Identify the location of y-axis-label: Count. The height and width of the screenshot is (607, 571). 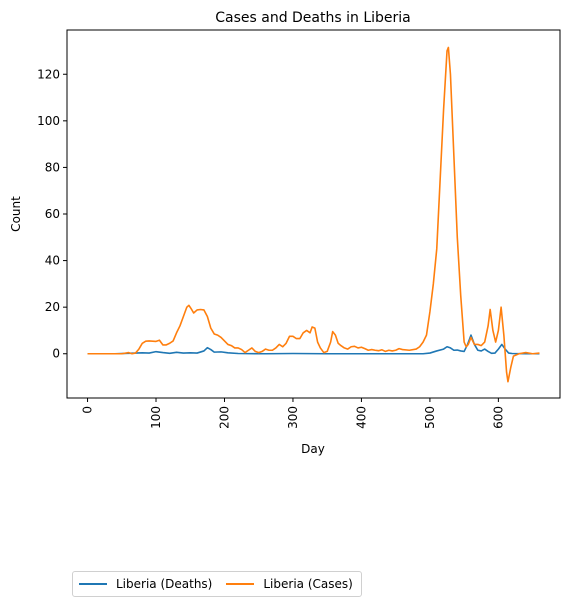
(16, 214).